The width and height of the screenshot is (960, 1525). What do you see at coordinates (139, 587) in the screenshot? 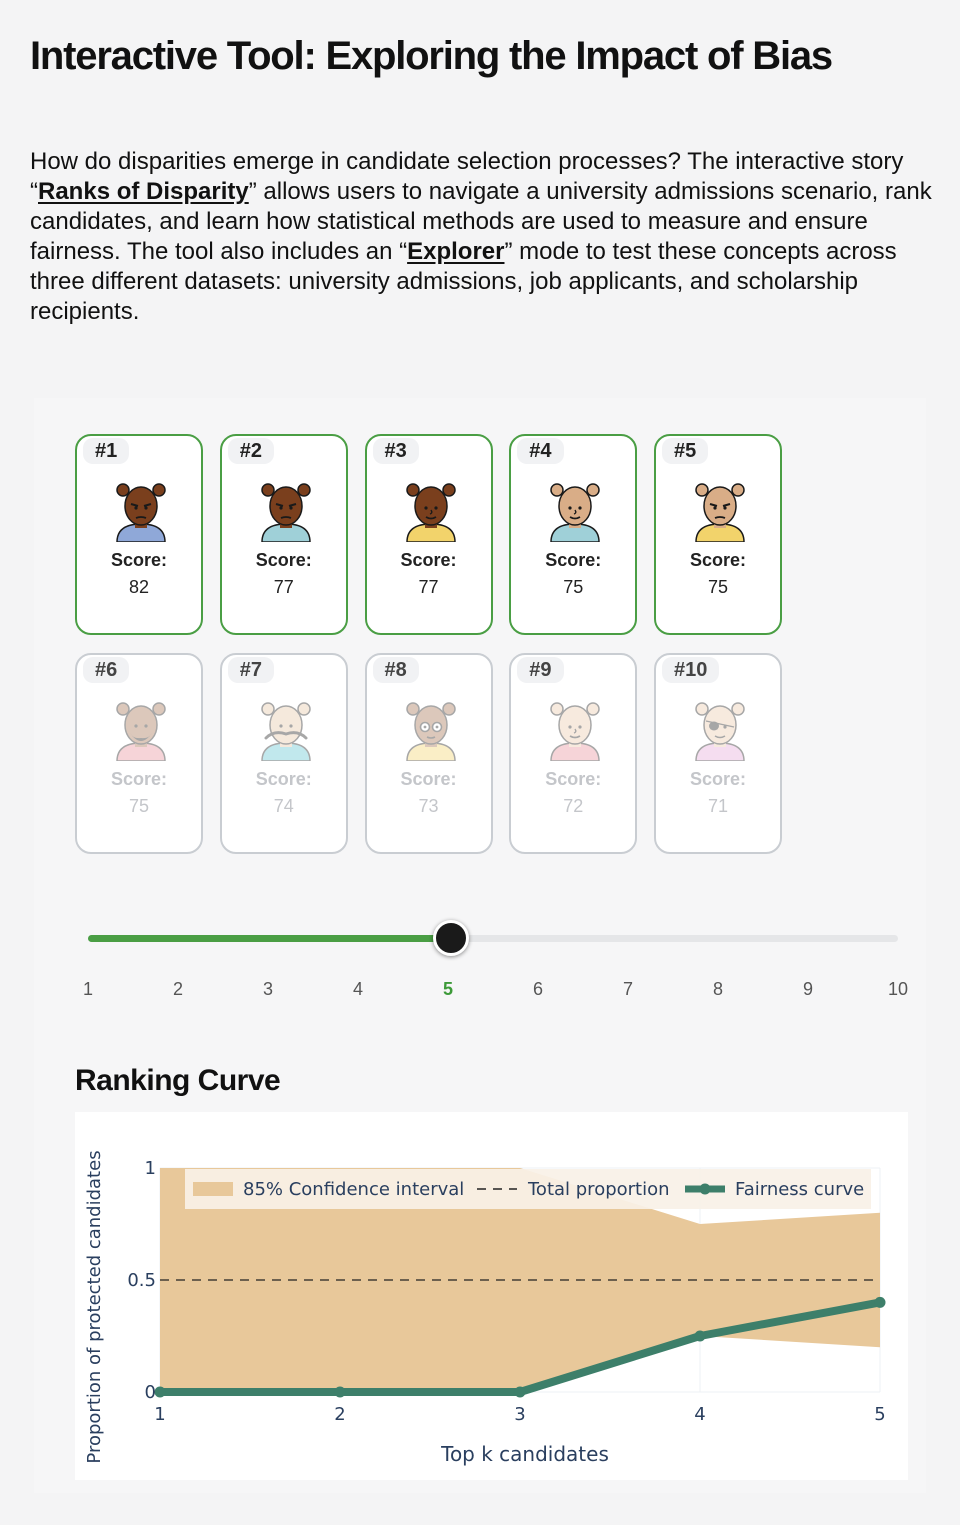
I see `score-value: 82` at bounding box center [139, 587].